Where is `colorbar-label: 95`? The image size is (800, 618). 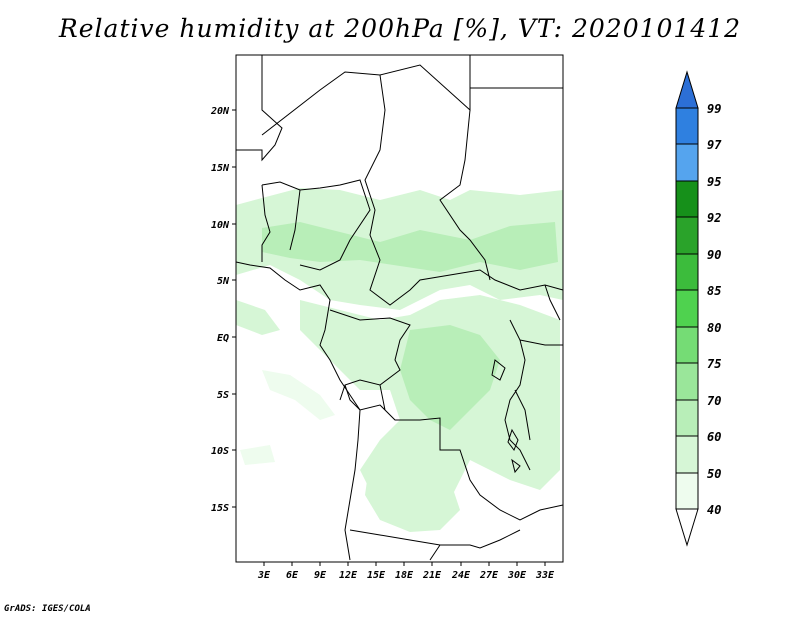
colorbar-label: 95 is located at coordinates (714, 182).